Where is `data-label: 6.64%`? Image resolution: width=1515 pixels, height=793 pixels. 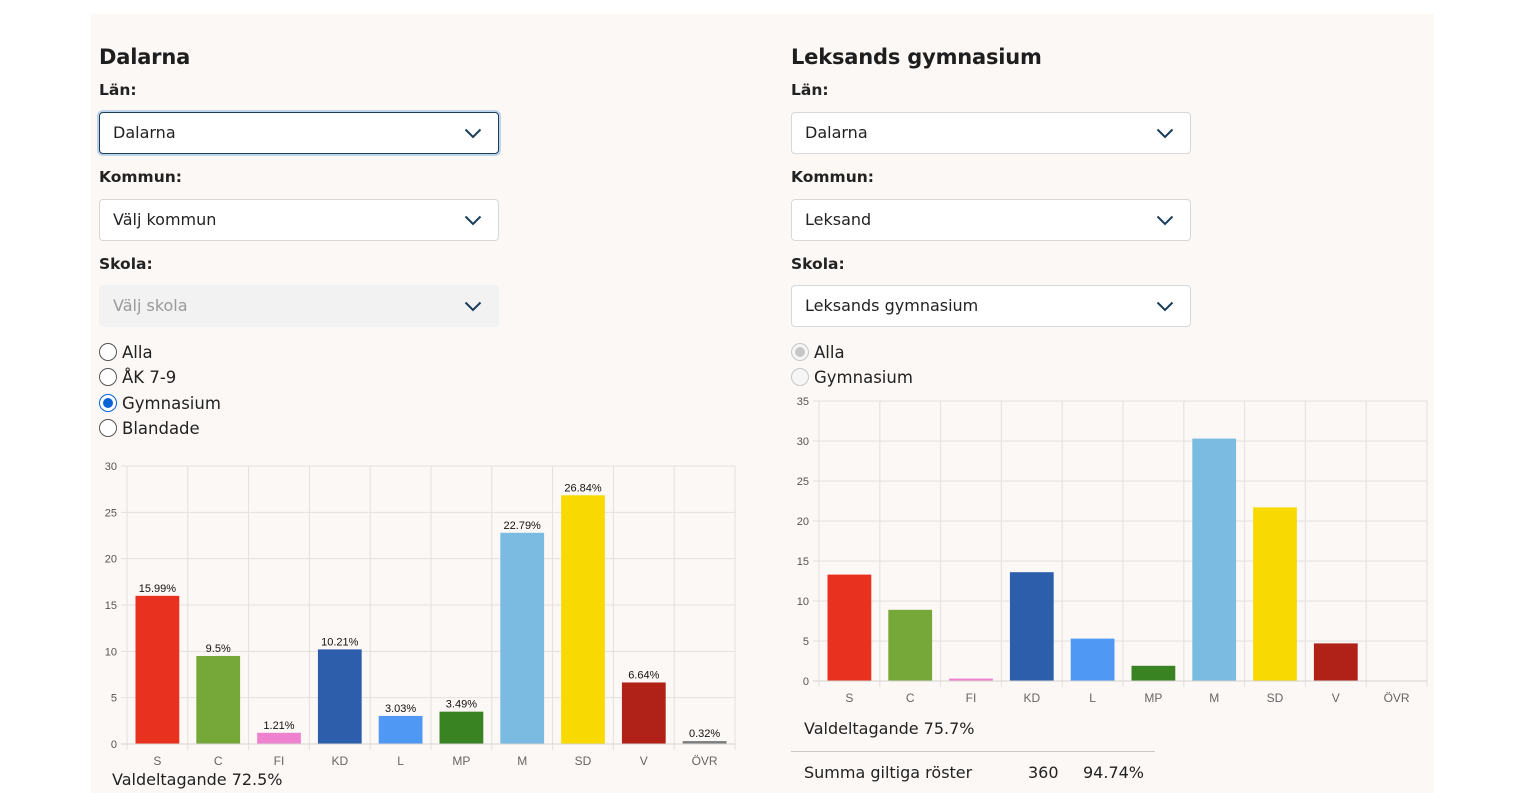 data-label: 6.64% is located at coordinates (643, 675).